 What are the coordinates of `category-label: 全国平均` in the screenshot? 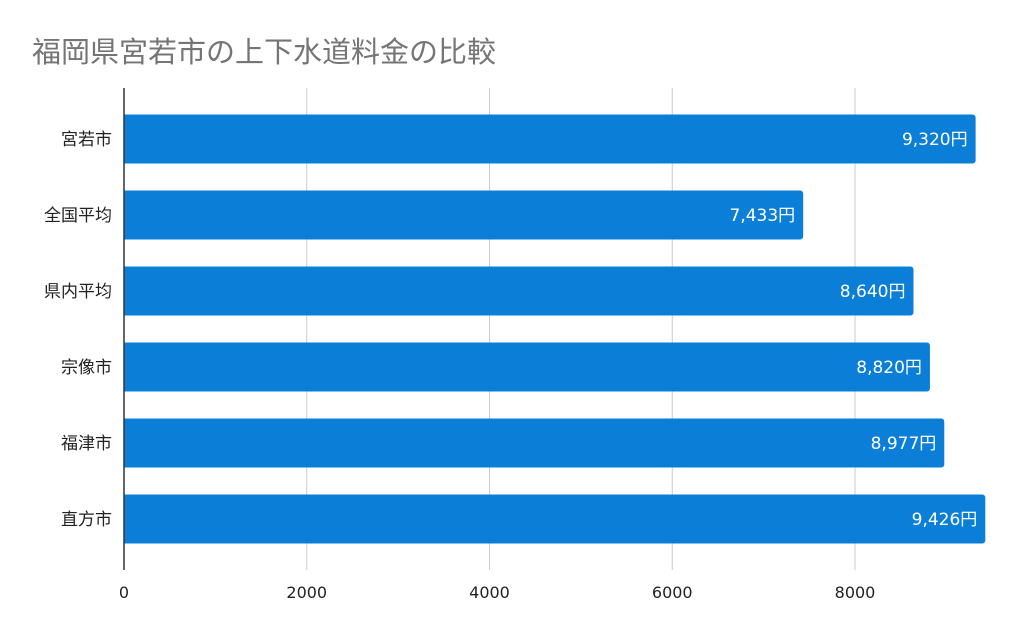 It's located at (78, 216).